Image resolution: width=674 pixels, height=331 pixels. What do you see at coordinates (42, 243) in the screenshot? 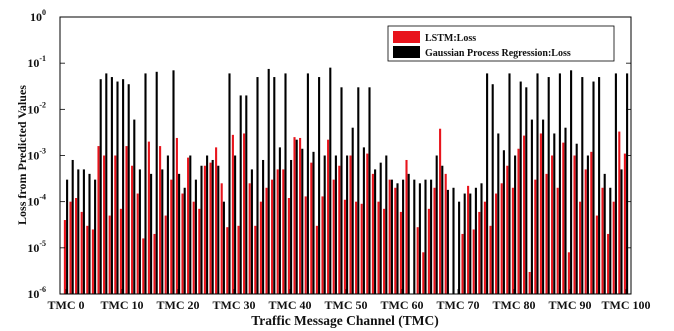
I see `y-tick-exponent: -5` at bounding box center [42, 243].